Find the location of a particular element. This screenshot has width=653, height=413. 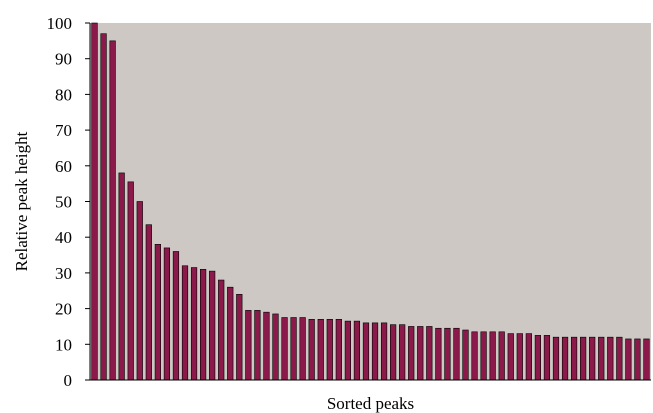

y-tick-label: 100 is located at coordinates (60, 23).